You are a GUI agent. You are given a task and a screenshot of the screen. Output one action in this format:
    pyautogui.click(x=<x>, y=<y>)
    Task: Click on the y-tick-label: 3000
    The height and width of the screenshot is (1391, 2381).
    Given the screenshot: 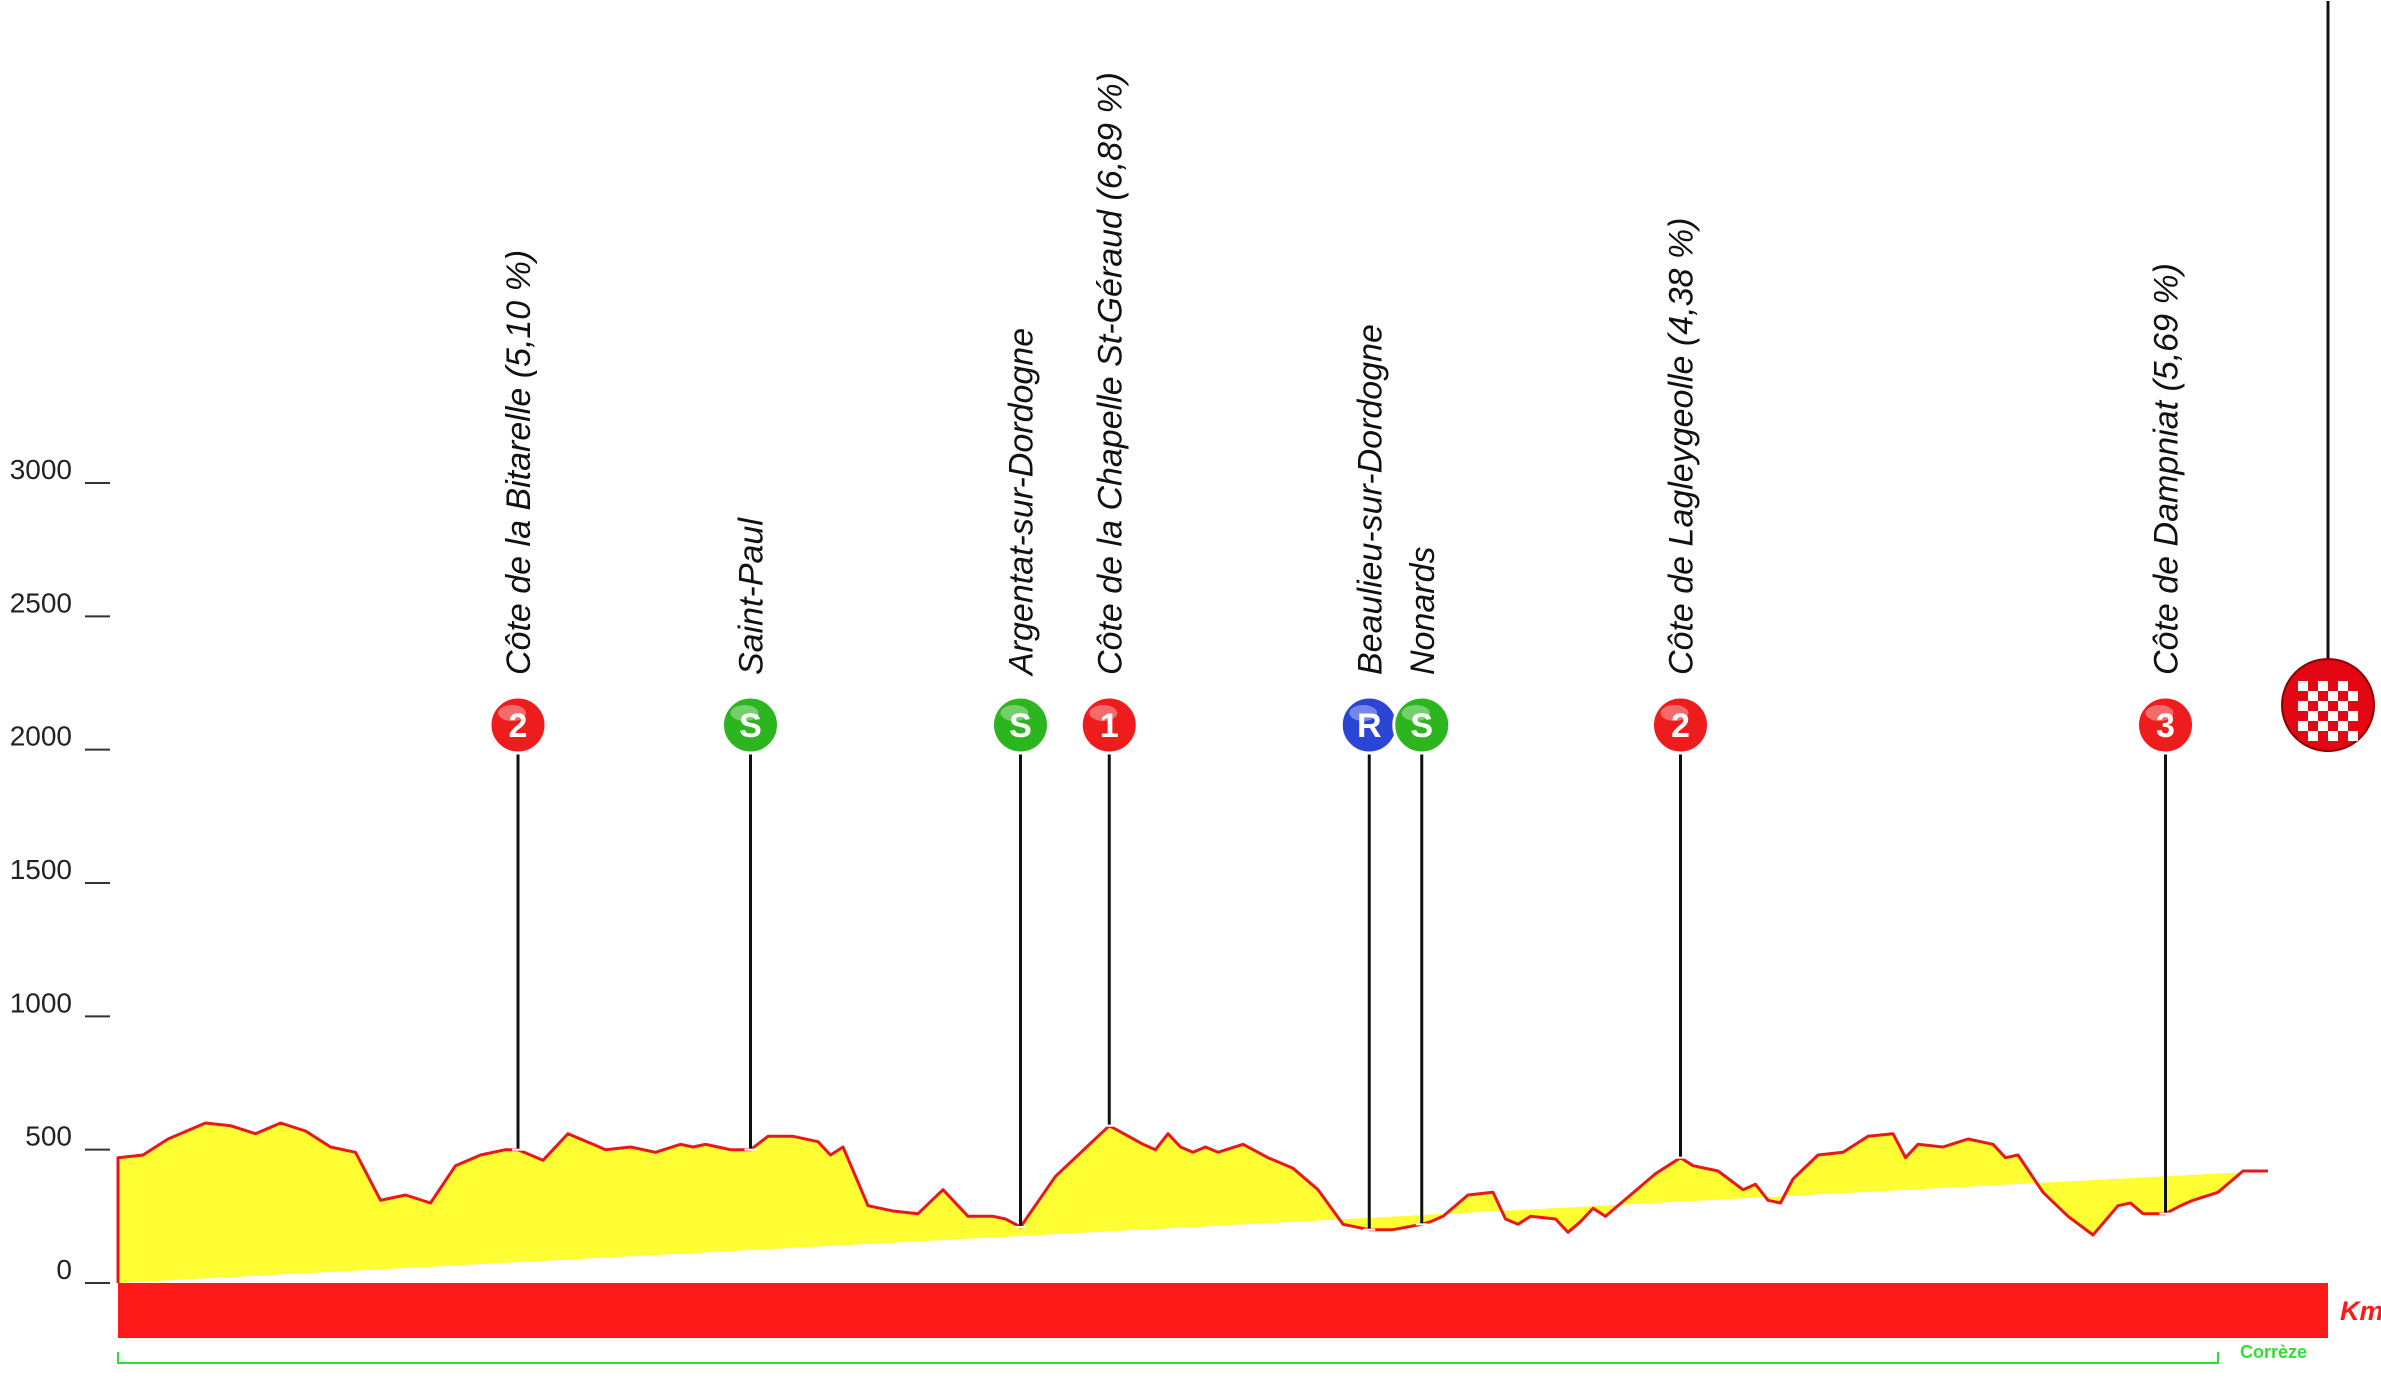 What is the action you would take?
    pyautogui.click(x=41, y=469)
    